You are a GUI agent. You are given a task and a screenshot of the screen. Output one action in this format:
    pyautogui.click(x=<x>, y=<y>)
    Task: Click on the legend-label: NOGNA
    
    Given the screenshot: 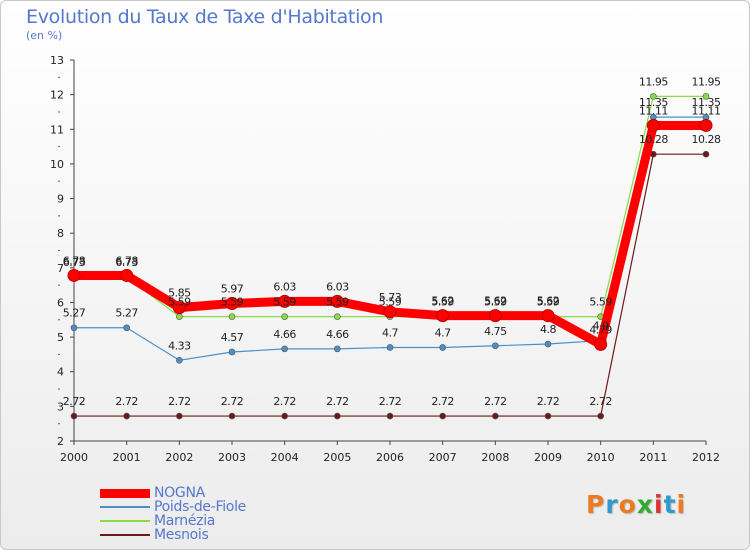 What is the action you would take?
    pyautogui.click(x=179, y=493)
    